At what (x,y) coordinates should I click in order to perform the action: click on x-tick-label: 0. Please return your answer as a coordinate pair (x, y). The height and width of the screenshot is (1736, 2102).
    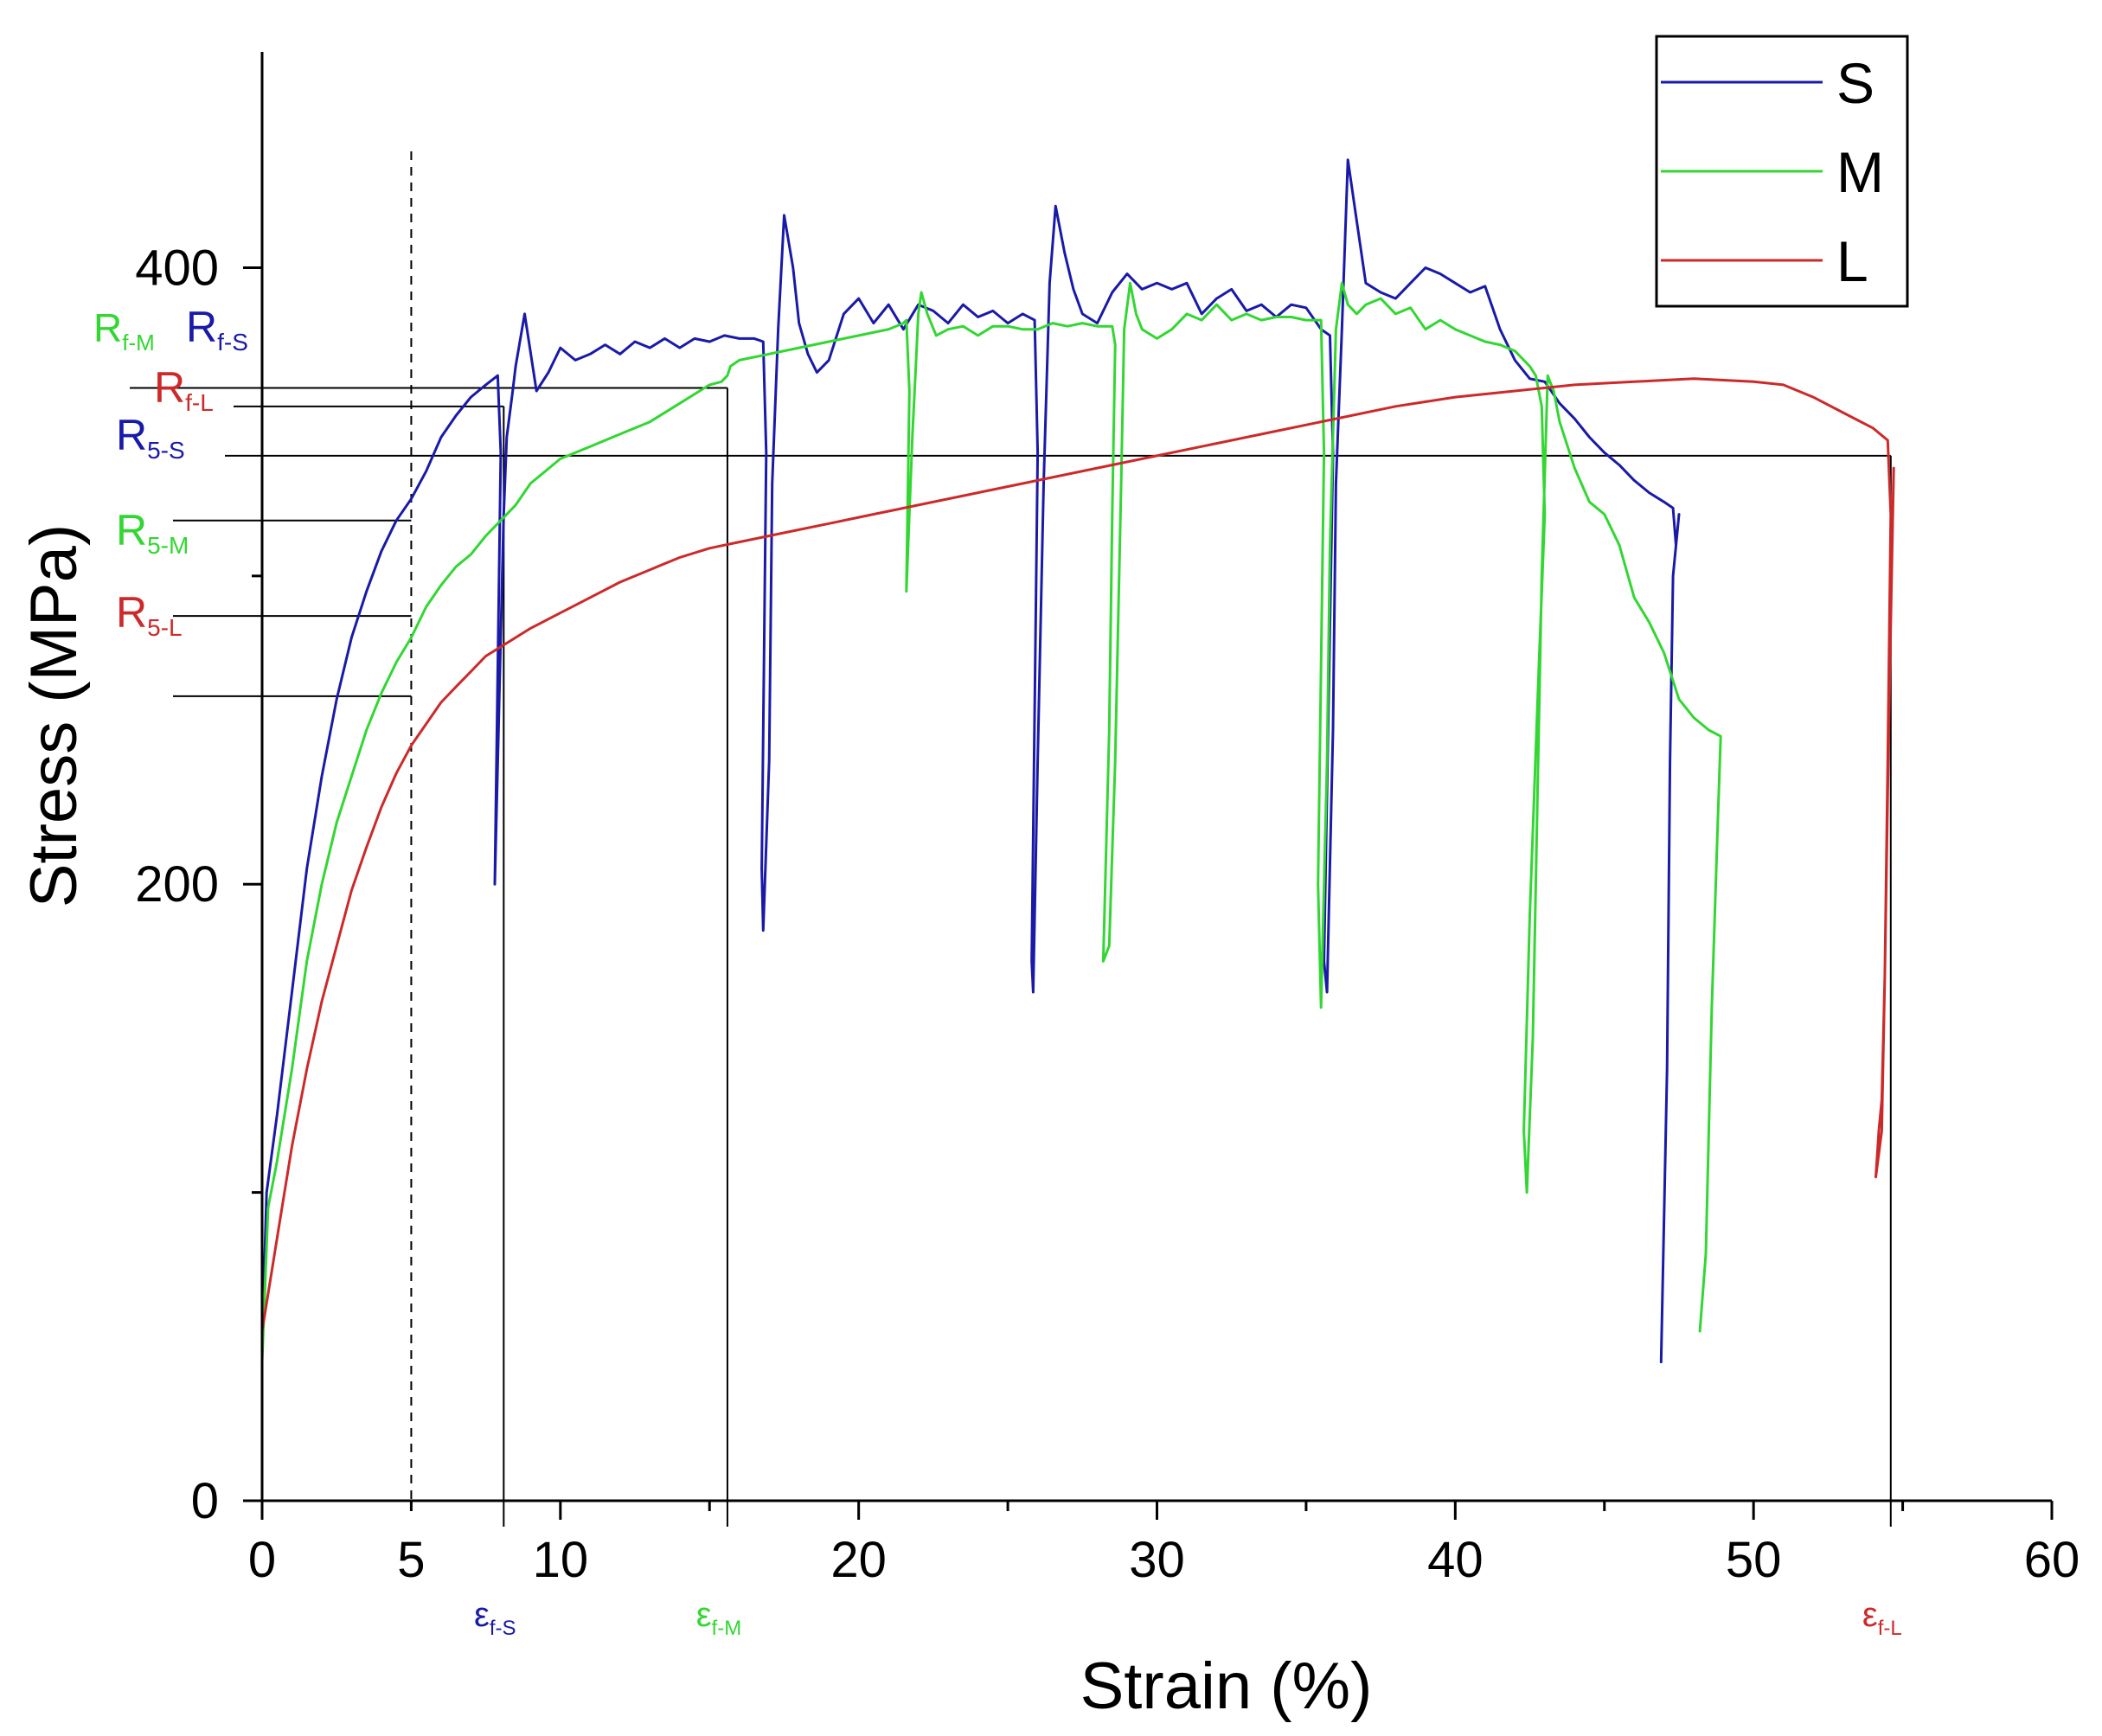
    Looking at the image, I should click on (262, 1560).